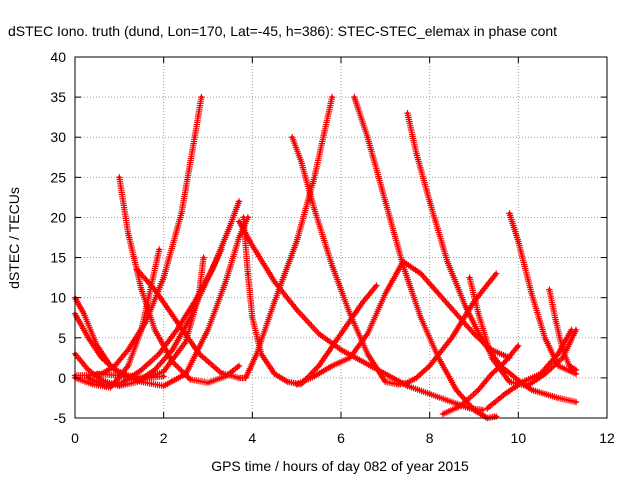 Image resolution: width=640 pixels, height=480 pixels. Describe the element at coordinates (62, 378) in the screenshot. I see `y-tick-label: 0` at that location.